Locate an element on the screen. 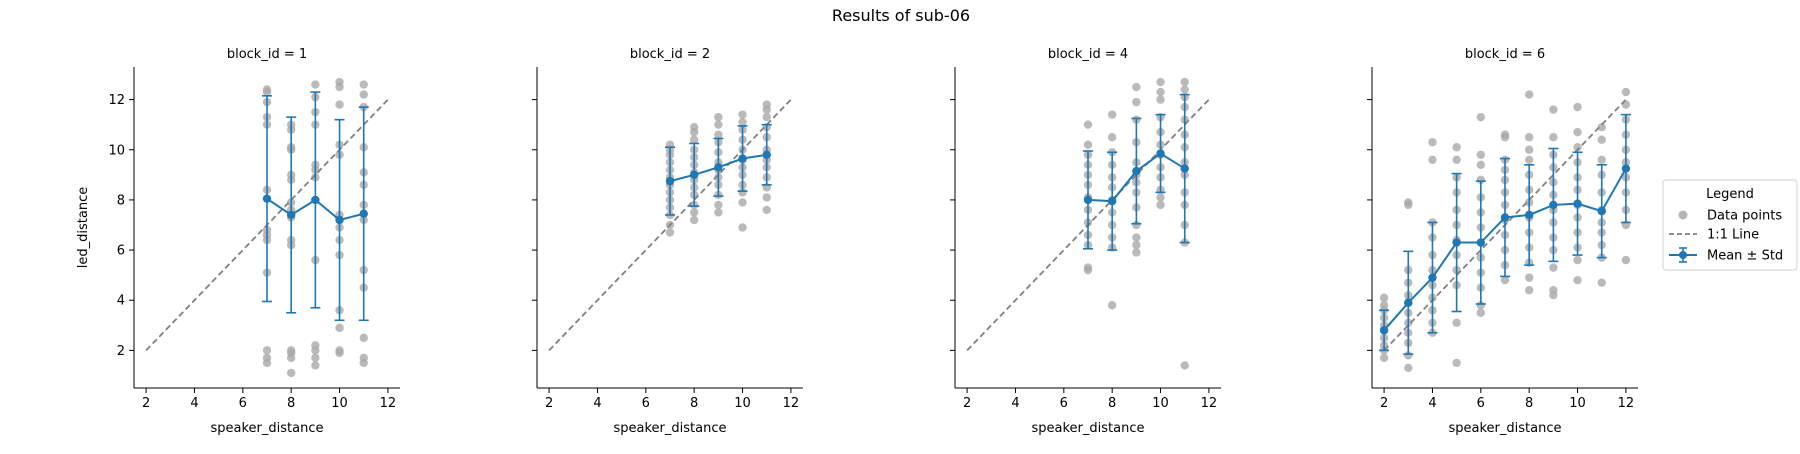 Image resolution: width=1800 pixels, height=454 pixels. y-tick-label: 4 is located at coordinates (121, 301).